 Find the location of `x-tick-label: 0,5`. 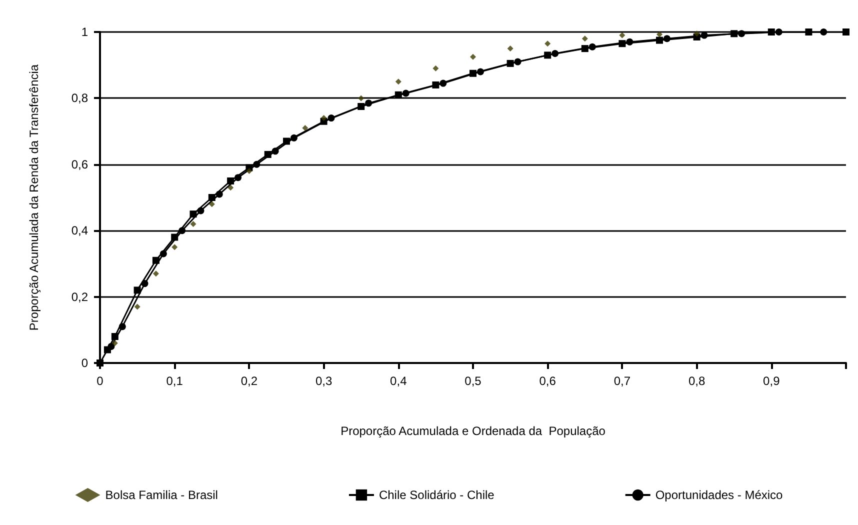

x-tick-label: 0,5 is located at coordinates (473, 381).